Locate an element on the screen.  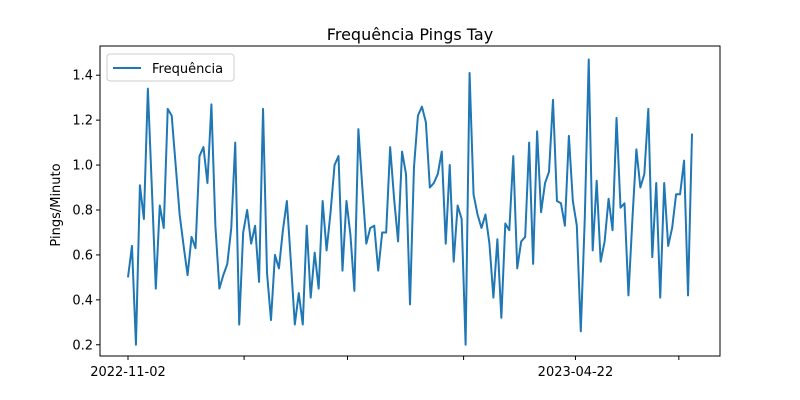
x-axis-ticks: 2022-11-02 2023-04-22 is located at coordinates (385, 368).